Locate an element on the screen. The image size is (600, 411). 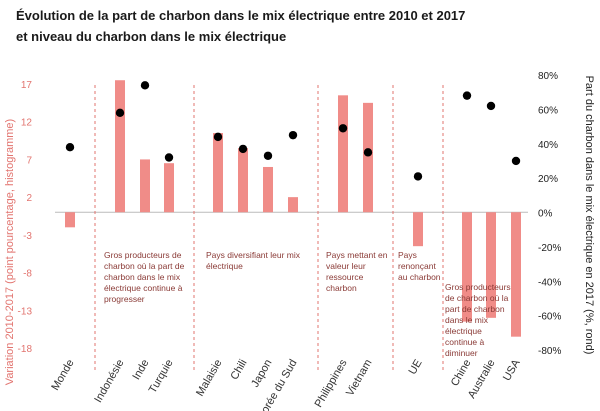
group-annotation-line: Pays mettant en is located at coordinates (357, 255).